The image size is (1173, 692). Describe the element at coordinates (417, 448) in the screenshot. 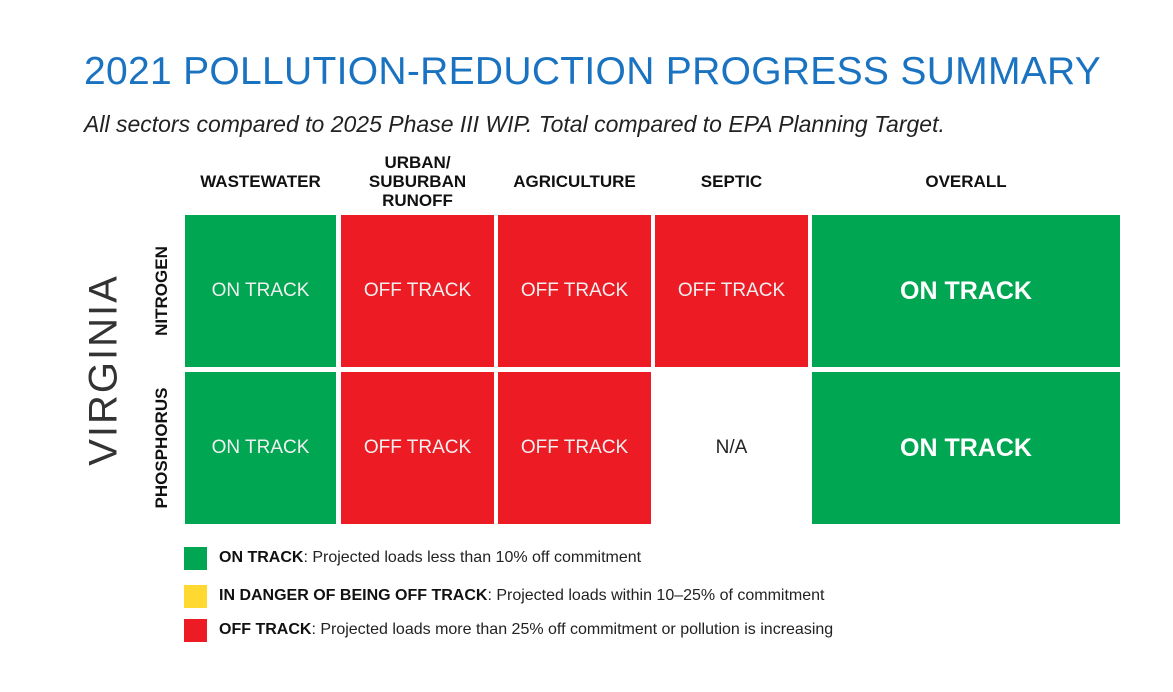

I see `status-cell-phosphorus-urban-suburban-runoff: OFF TRACK` at that location.